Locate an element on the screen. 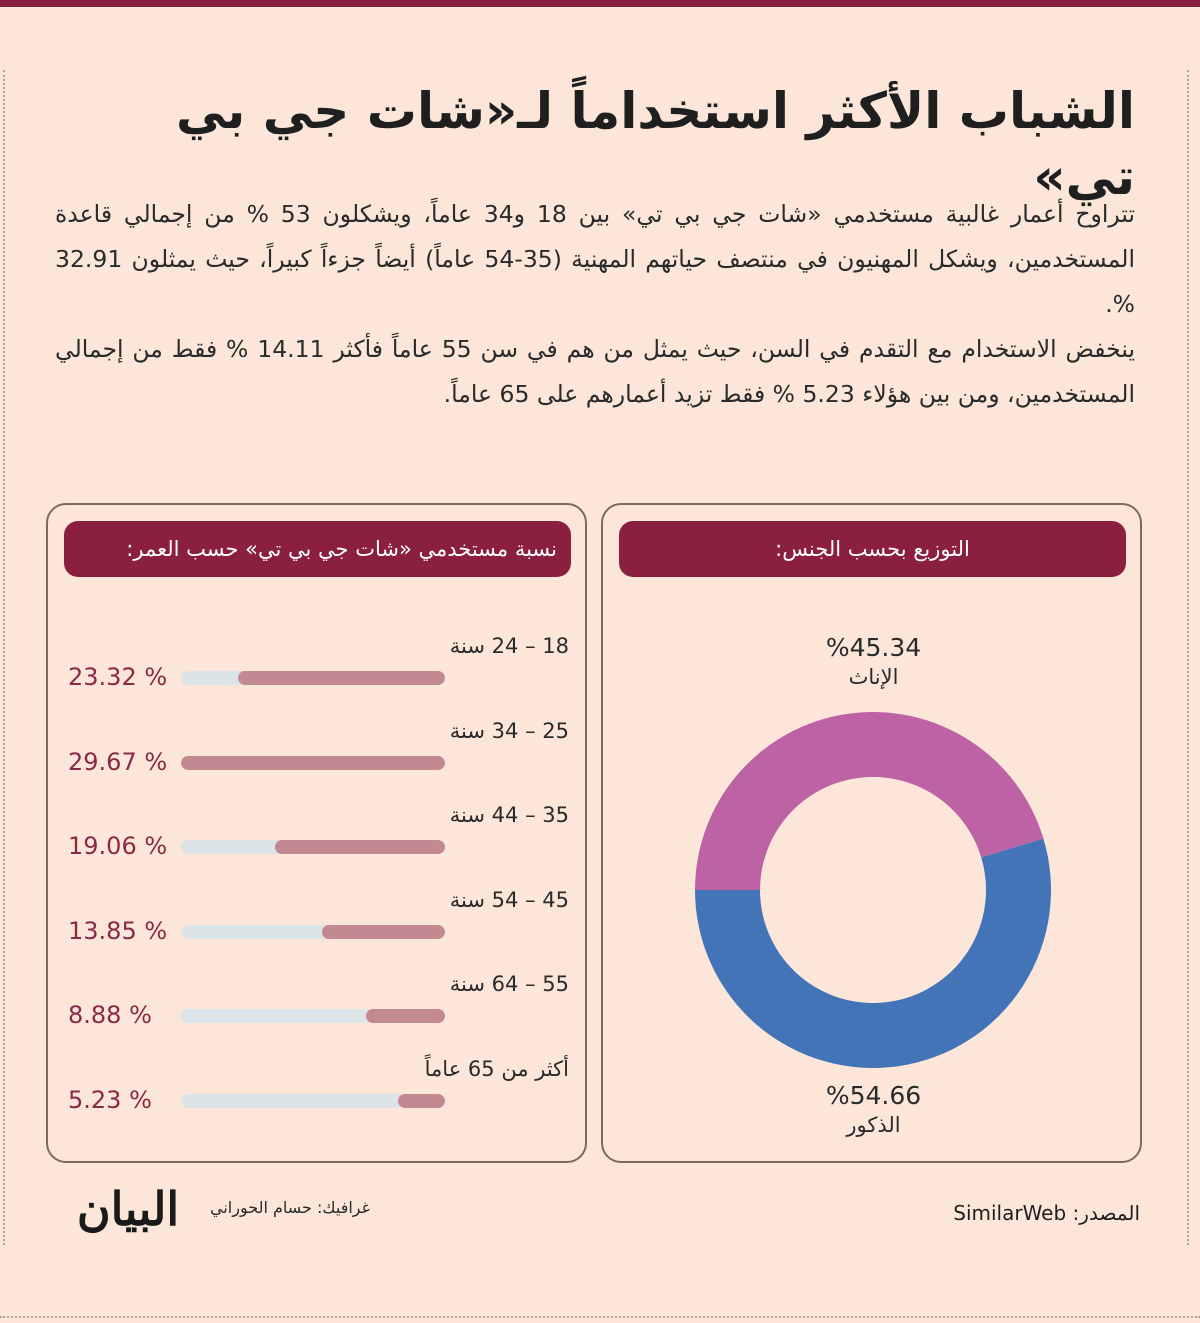 This screenshot has height=1323, width=1200. age-row: 45 – 54 سنة % 13.85 is located at coordinates (318, 925).